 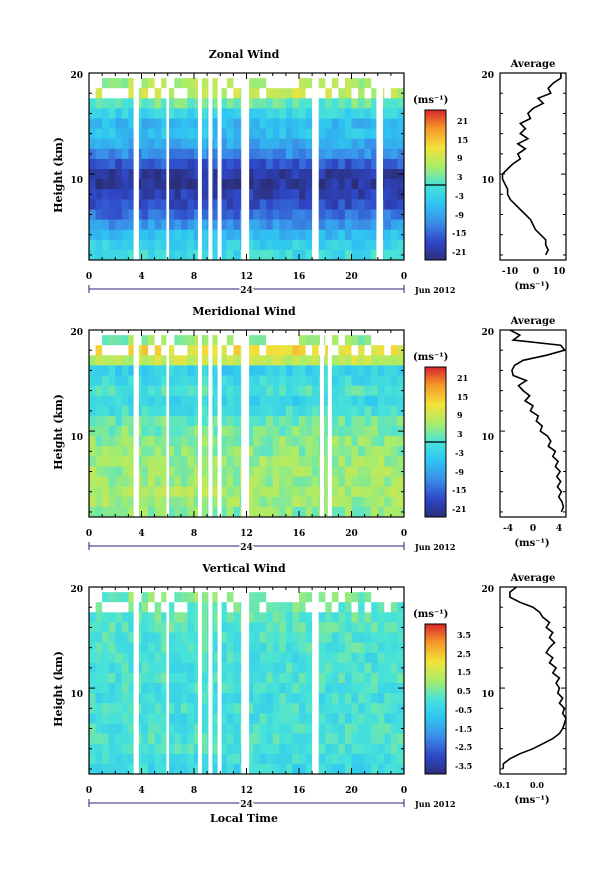 I want to click on meridional-xtick: 4, so click(x=141, y=534).